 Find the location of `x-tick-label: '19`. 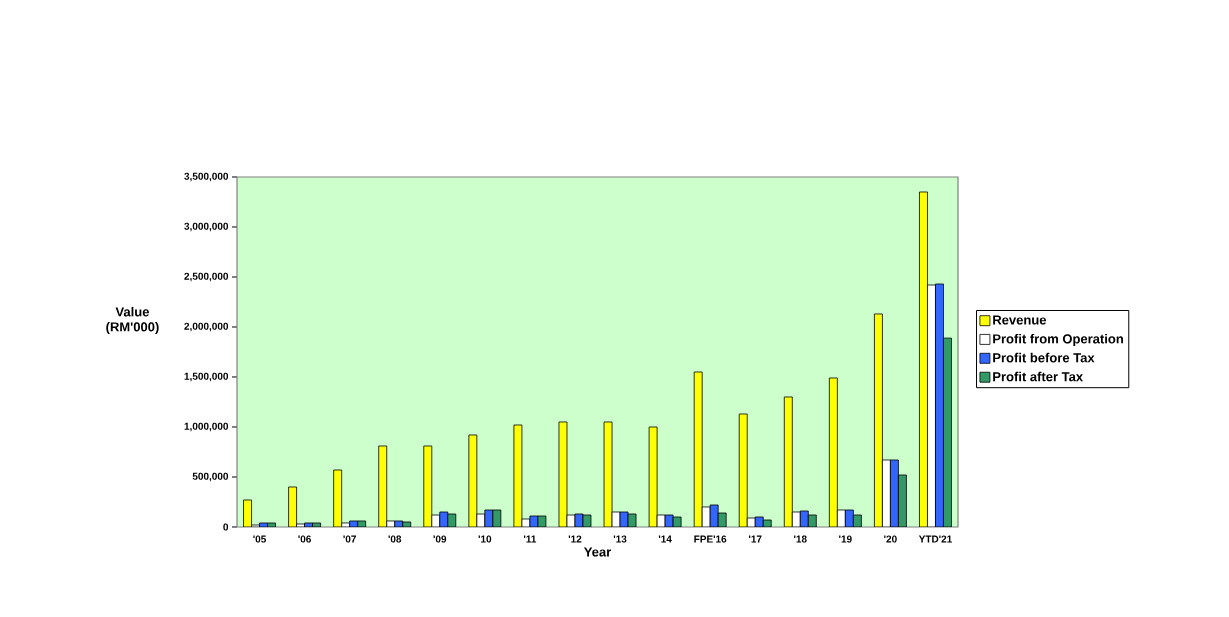

x-tick-label: '19 is located at coordinates (845, 539).